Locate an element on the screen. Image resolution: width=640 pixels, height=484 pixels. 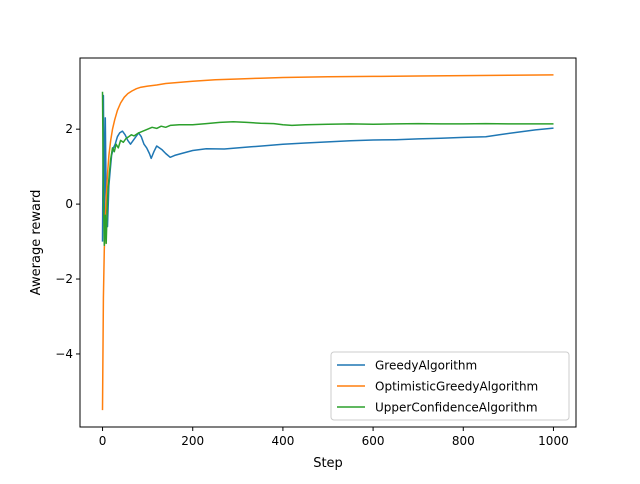
y-axis-ticks: −4 −2 0 2 is located at coordinates (67, 241).